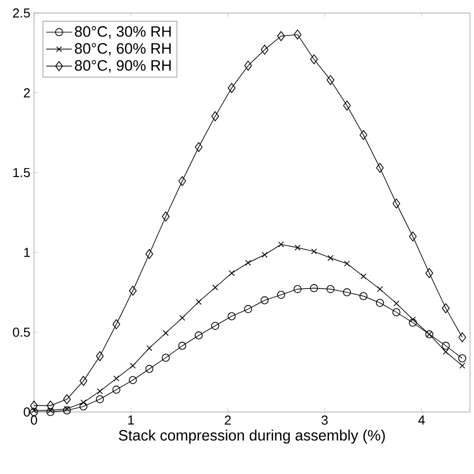 The image size is (474, 474). I want to click on y-tick-label: 0, so click(27, 412).